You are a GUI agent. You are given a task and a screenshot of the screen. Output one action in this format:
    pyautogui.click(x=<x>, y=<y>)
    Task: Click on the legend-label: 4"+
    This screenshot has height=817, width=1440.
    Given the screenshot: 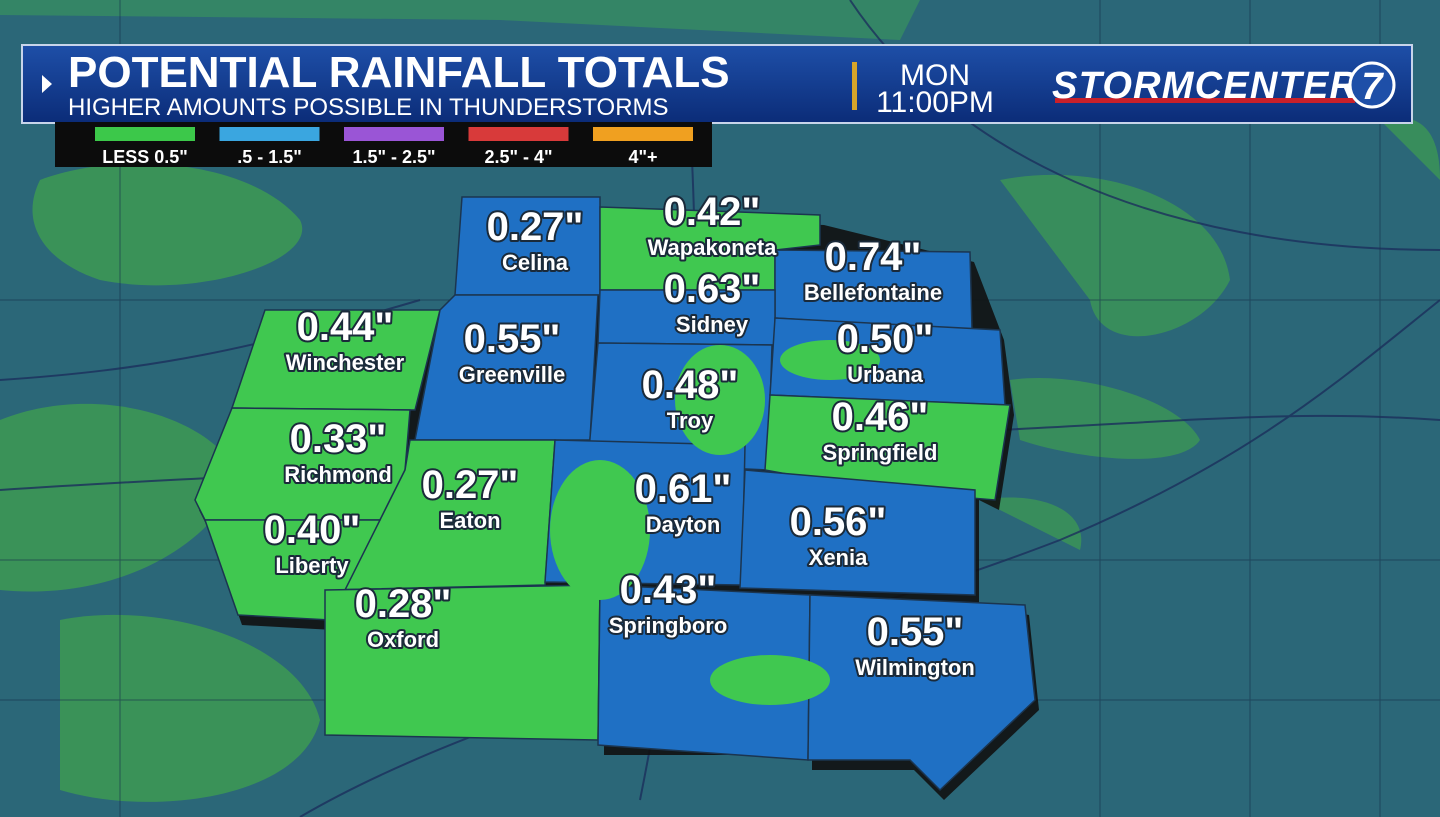 What is the action you would take?
    pyautogui.click(x=642, y=157)
    